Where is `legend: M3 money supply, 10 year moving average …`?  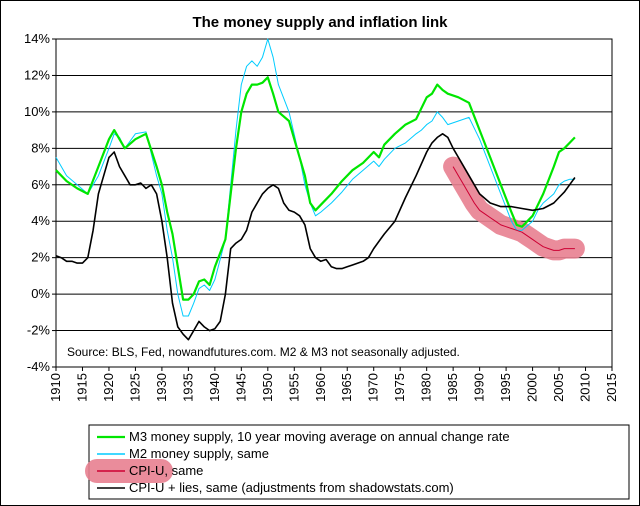
legend: M3 money supply, 10 year moving average … is located at coordinates (297, 462).